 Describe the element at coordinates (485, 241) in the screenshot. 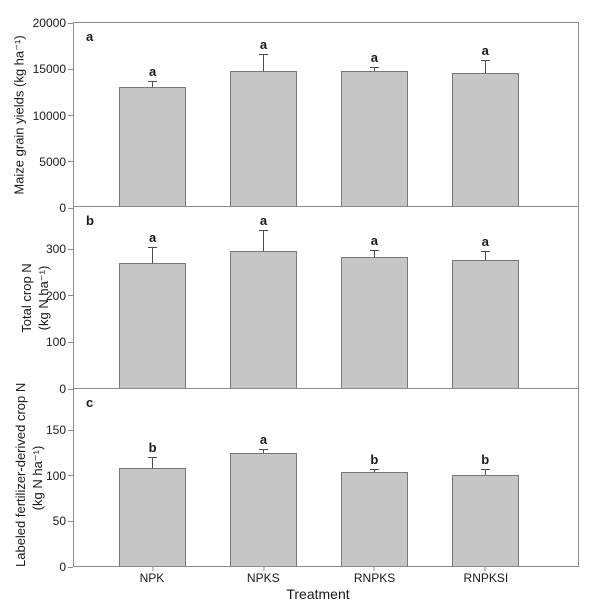

I see `sig-letter-rnpksi-b: a` at that location.